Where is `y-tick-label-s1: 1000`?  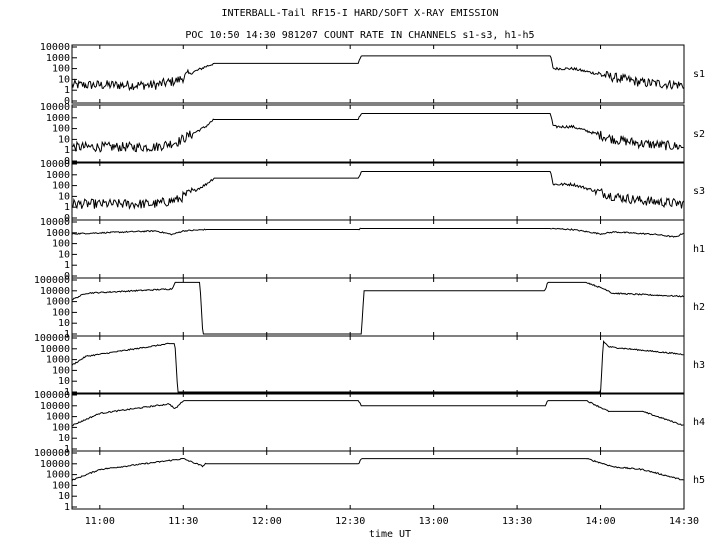 y-tick-label-s1: 1000 is located at coordinates (58, 58).